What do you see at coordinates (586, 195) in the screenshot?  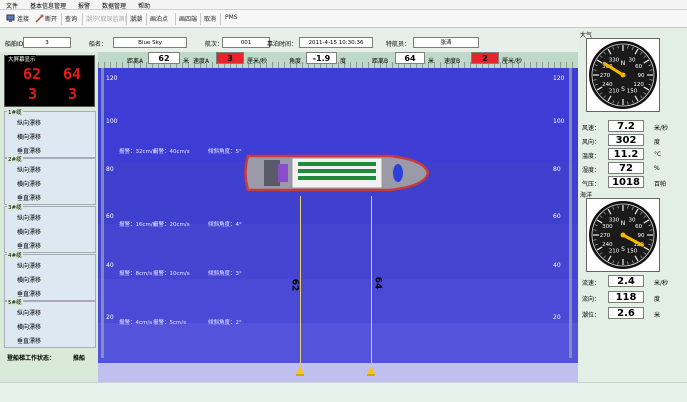 I see `ocean-title: 海洋` at bounding box center [586, 195].